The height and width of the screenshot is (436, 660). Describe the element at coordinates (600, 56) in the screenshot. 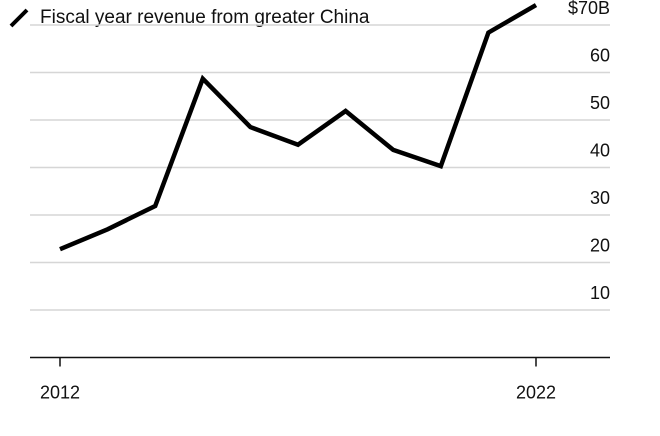

I see `y-tick-label: 60` at that location.